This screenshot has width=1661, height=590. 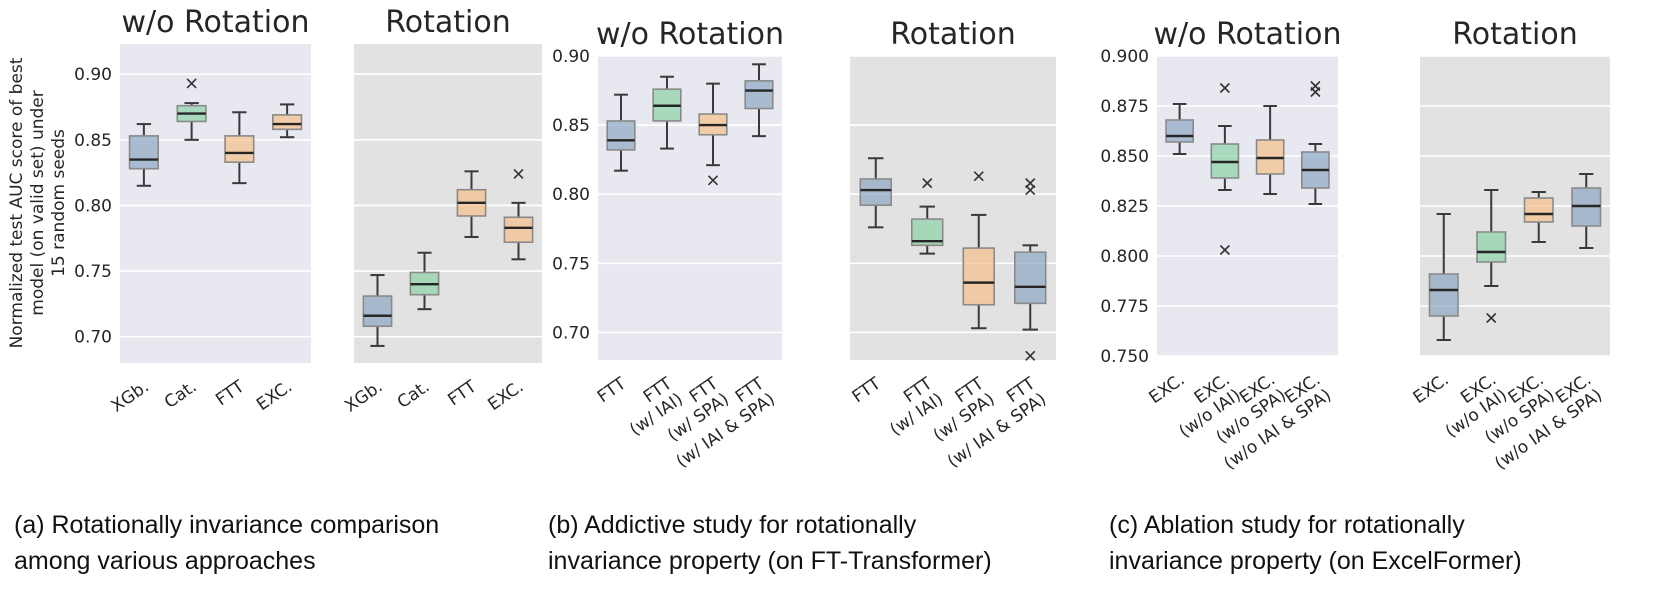 I want to click on y-axis-label-line: Normalized test AUC score of best, so click(x=17, y=202).